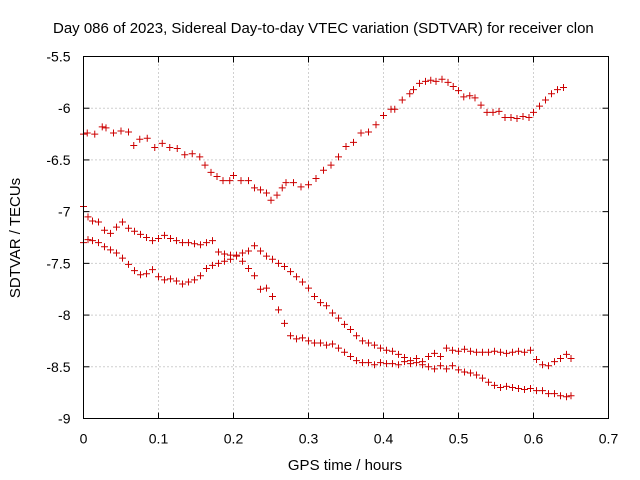 The image size is (640, 480). Describe the element at coordinates (64, 419) in the screenshot. I see `y-tick-label: -9` at that location.